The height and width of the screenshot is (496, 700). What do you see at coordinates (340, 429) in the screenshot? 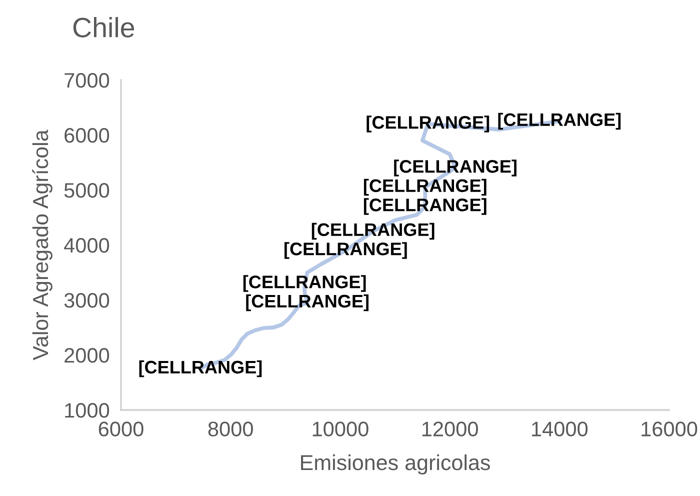
I see `x-tick-label: 10000` at bounding box center [340, 429].